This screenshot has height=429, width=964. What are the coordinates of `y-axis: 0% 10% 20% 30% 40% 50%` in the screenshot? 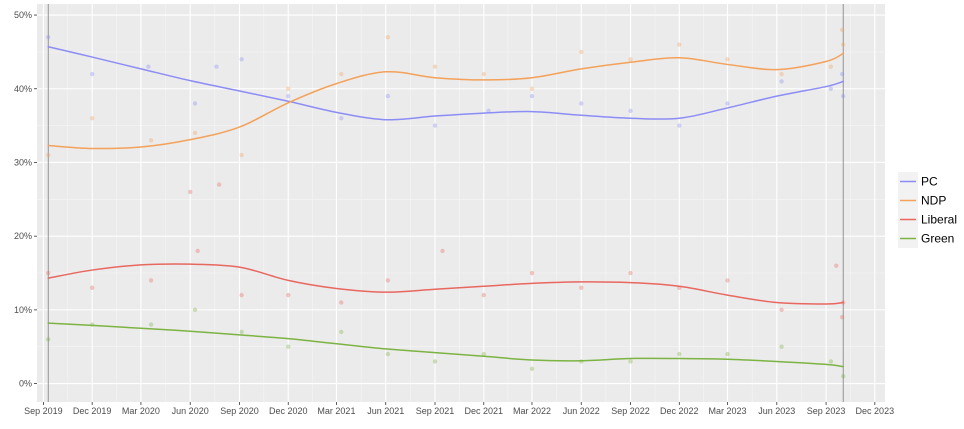 It's located at (25, 199).